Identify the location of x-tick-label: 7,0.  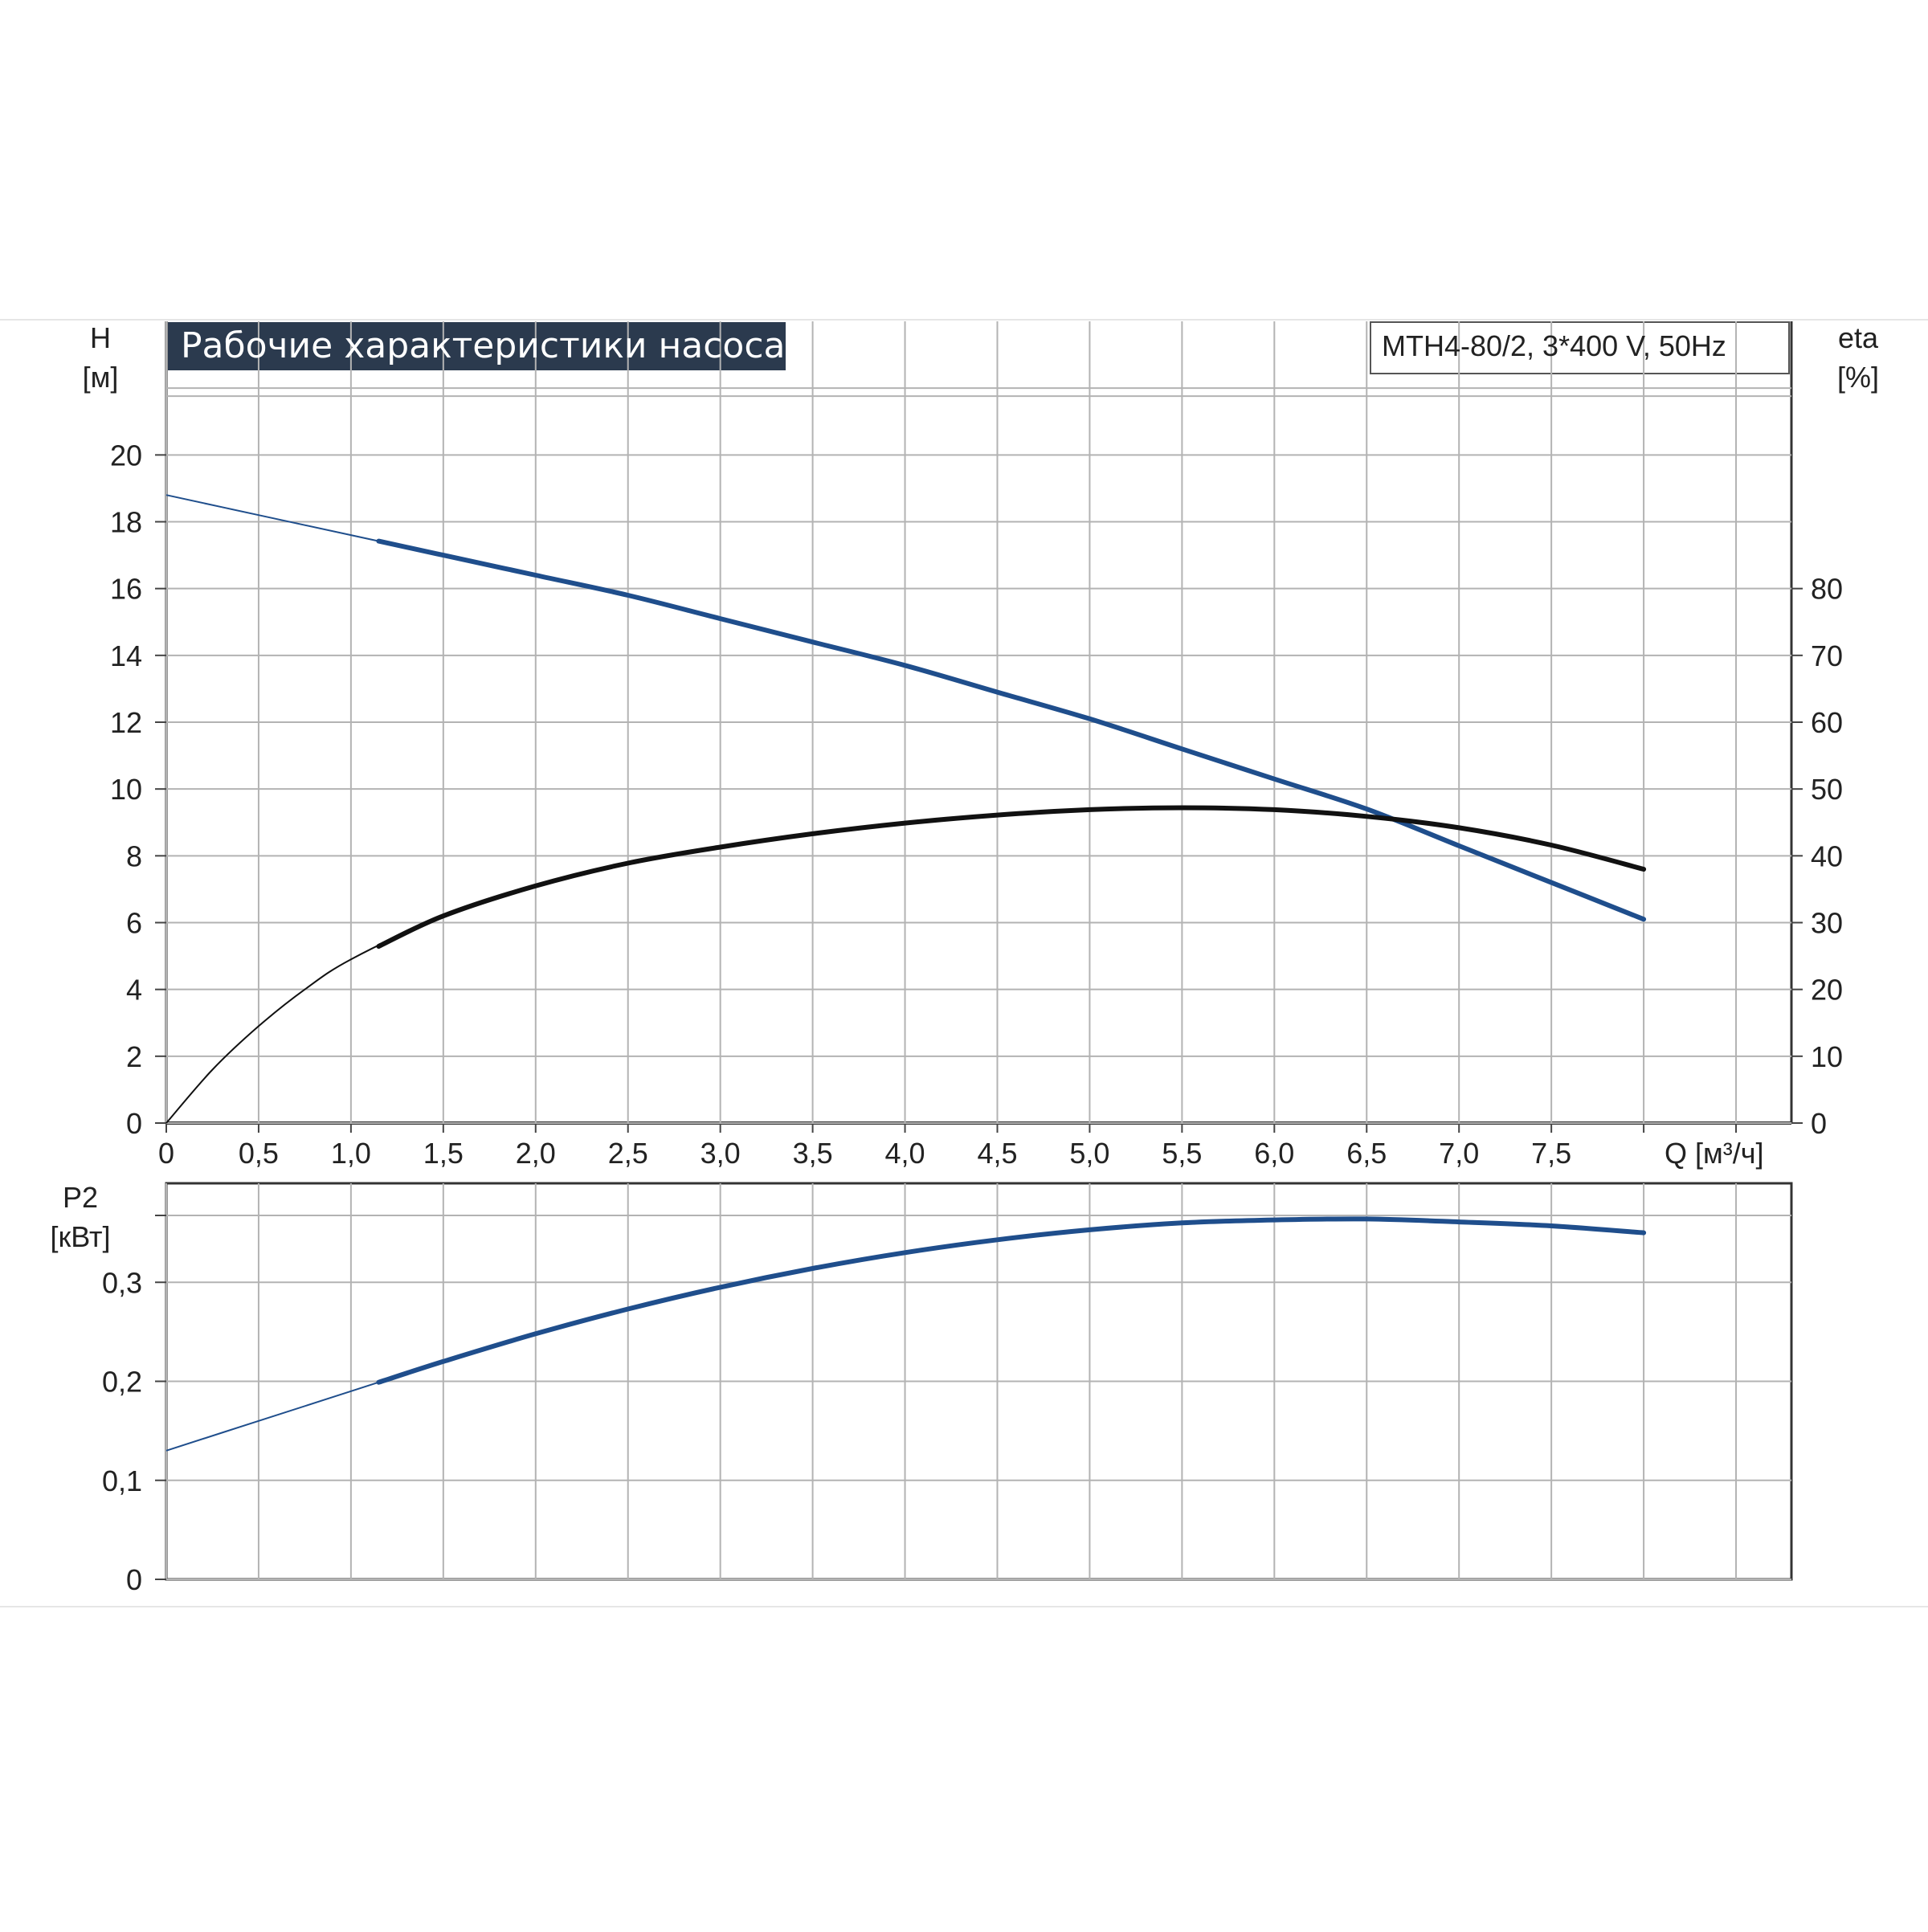
(1459, 1153).